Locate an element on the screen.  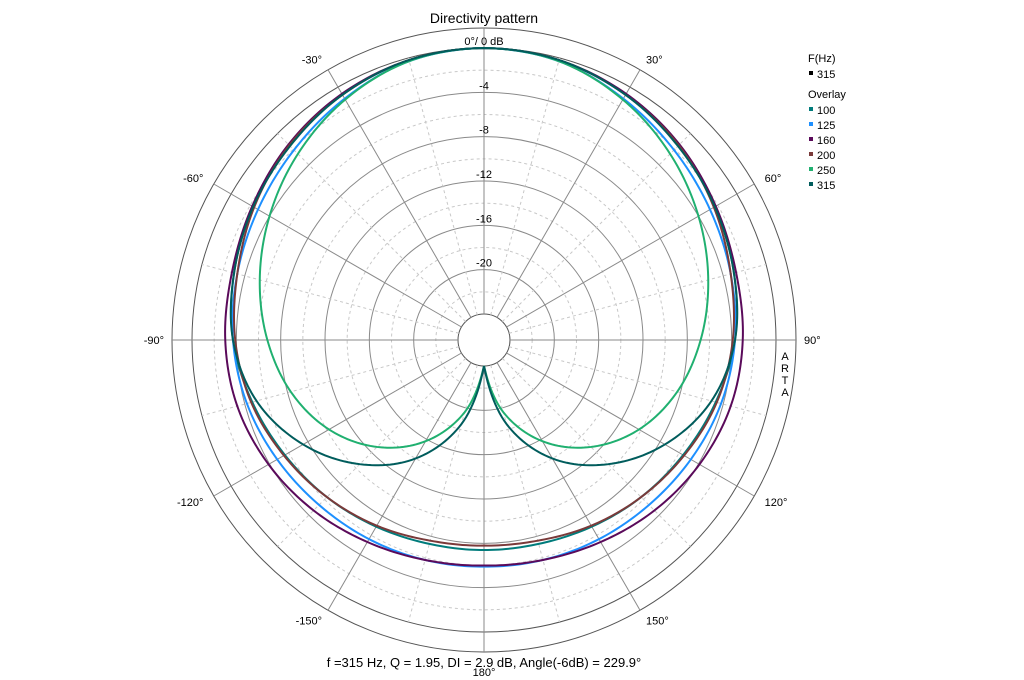
radial-label-0db: 0°/ 0 dB is located at coordinates (483, 42).